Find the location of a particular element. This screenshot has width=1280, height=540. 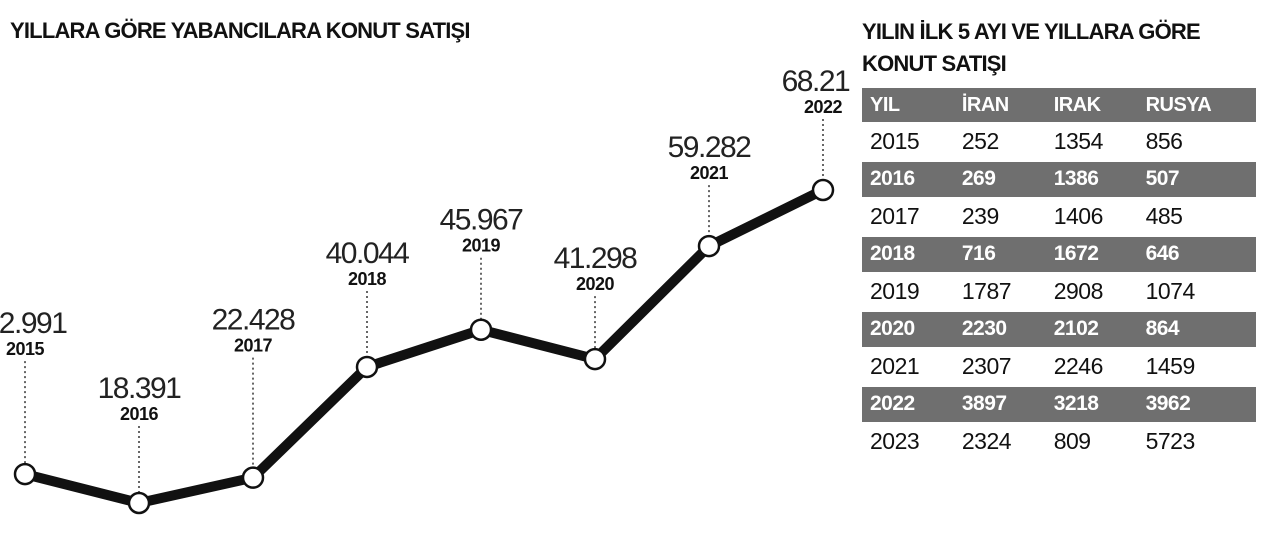

table-cell: 809 is located at coordinates (1091, 442).